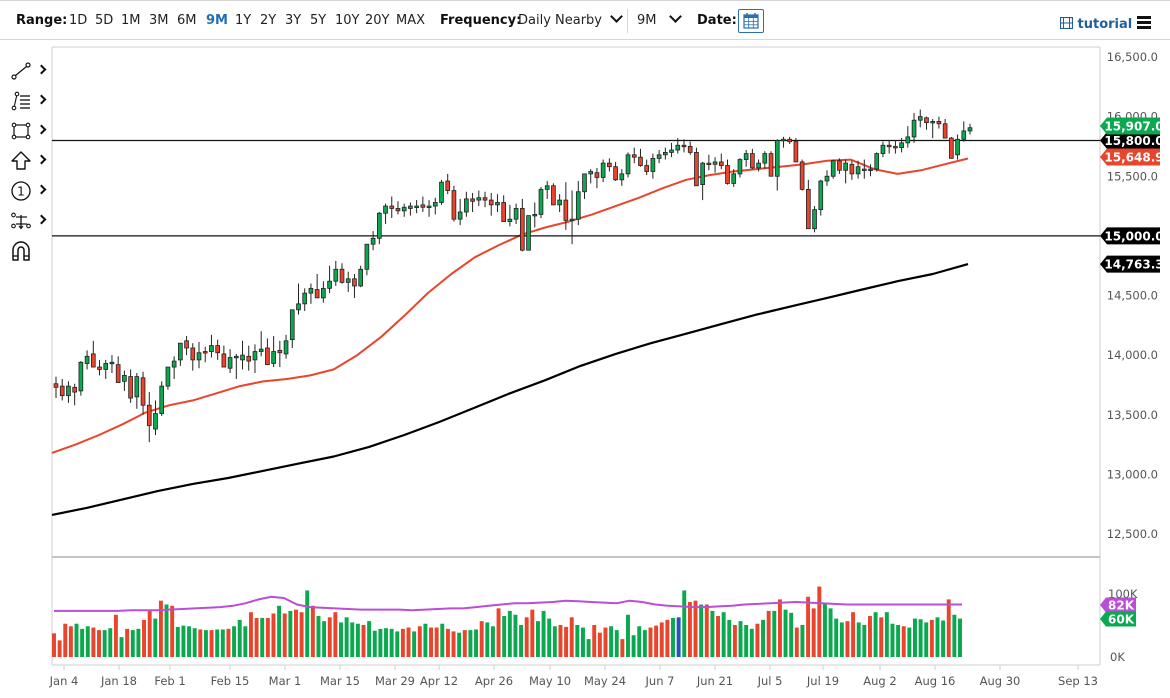 The height and width of the screenshot is (698, 1170). What do you see at coordinates (217, 20) in the screenshot?
I see `range-button-9m: 9M` at bounding box center [217, 20].